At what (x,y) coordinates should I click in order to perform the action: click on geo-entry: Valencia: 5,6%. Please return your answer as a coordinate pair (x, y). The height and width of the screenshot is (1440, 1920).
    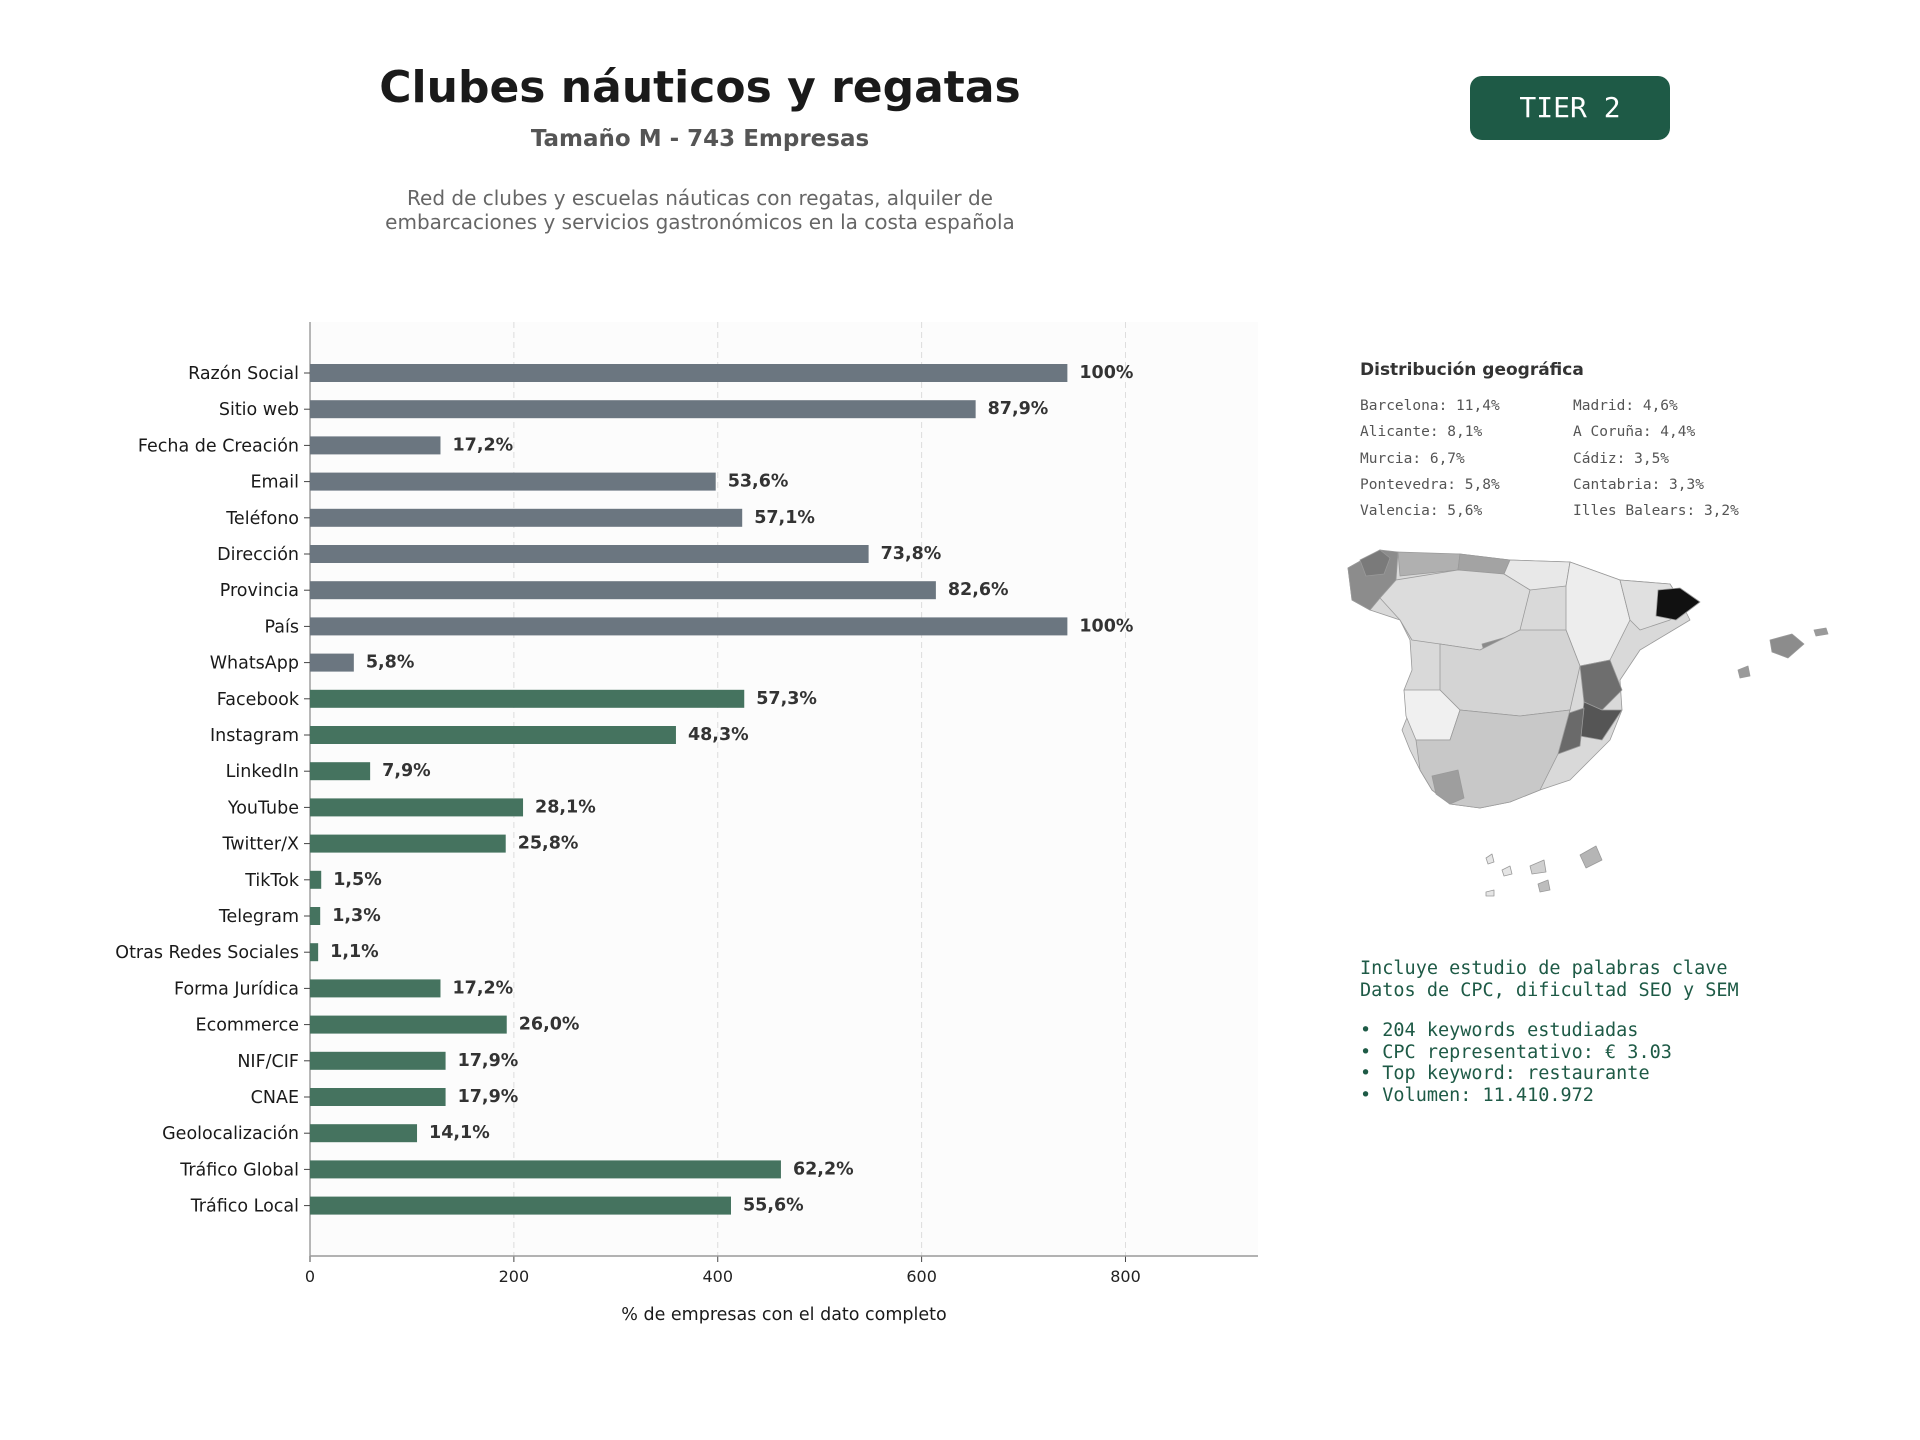
    Looking at the image, I should click on (1421, 511).